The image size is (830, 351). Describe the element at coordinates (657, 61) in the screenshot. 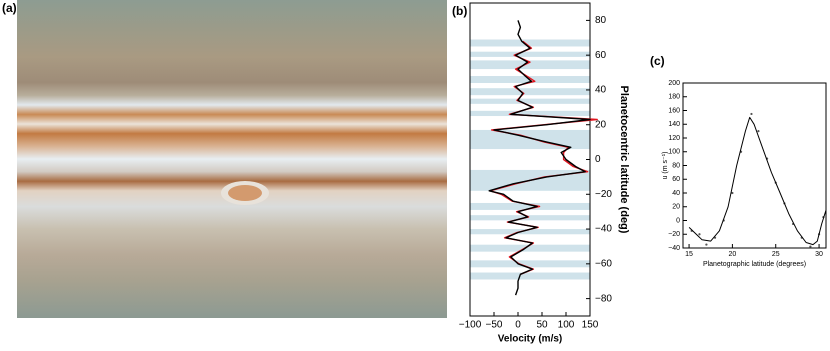

I see `panel-label: (c)` at that location.